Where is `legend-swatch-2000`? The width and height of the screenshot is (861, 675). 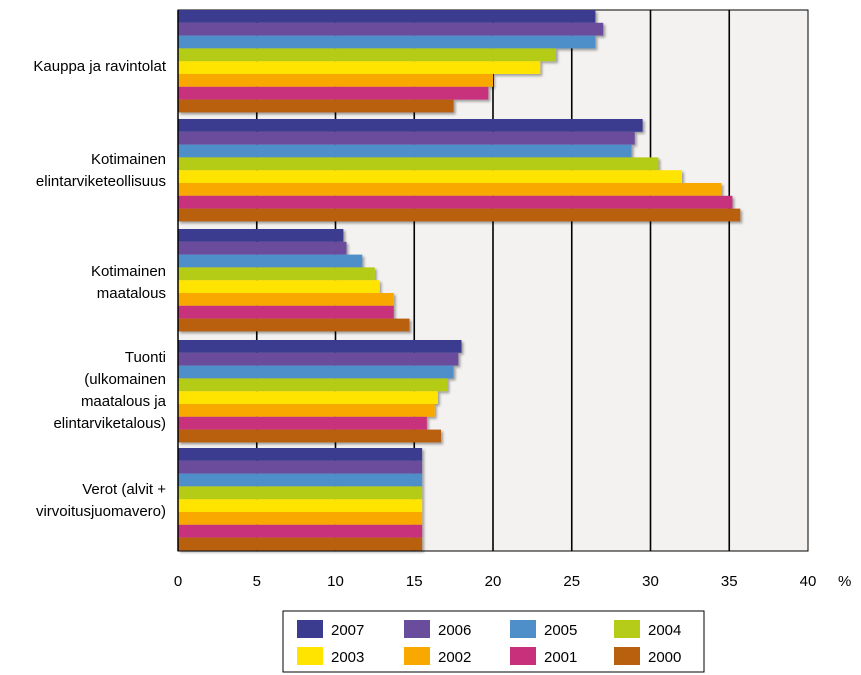 legend-swatch-2000 is located at coordinates (627, 656).